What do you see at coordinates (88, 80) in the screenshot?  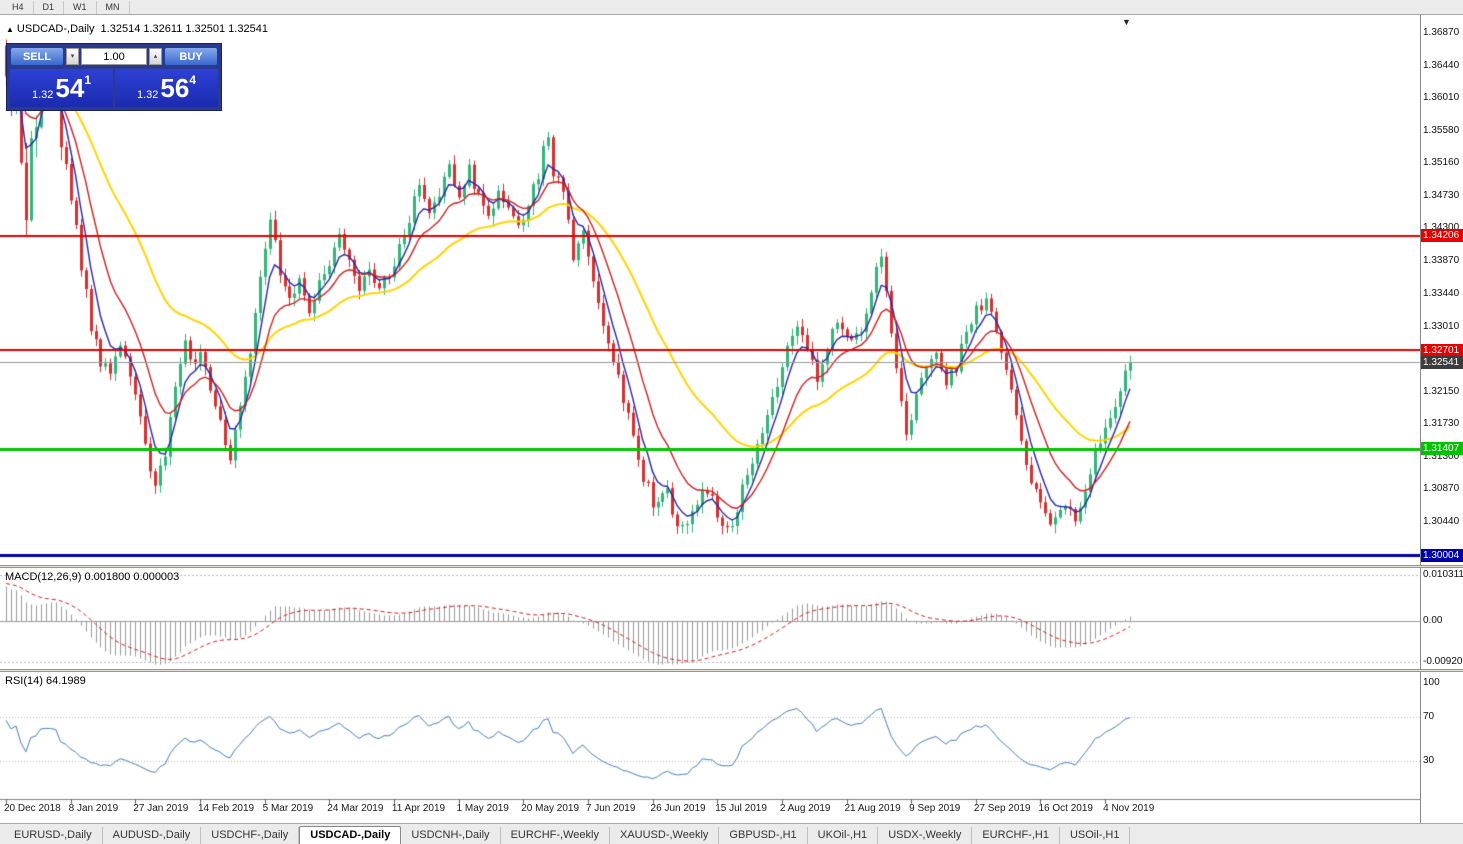 I see `sell-price-pip-digit: 1` at bounding box center [88, 80].